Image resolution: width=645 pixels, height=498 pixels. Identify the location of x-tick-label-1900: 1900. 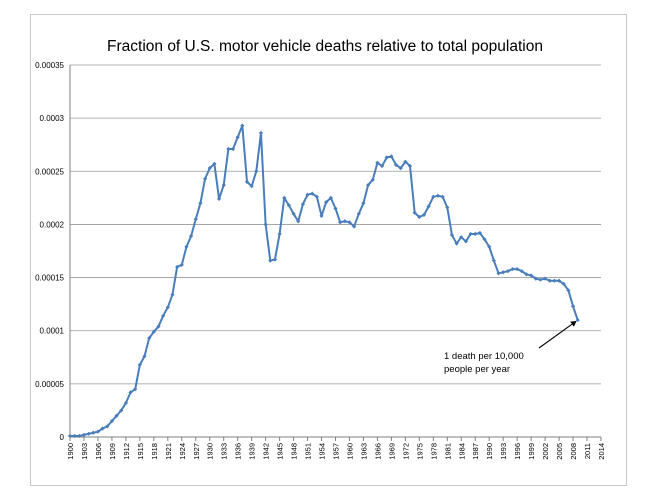
(70, 451).